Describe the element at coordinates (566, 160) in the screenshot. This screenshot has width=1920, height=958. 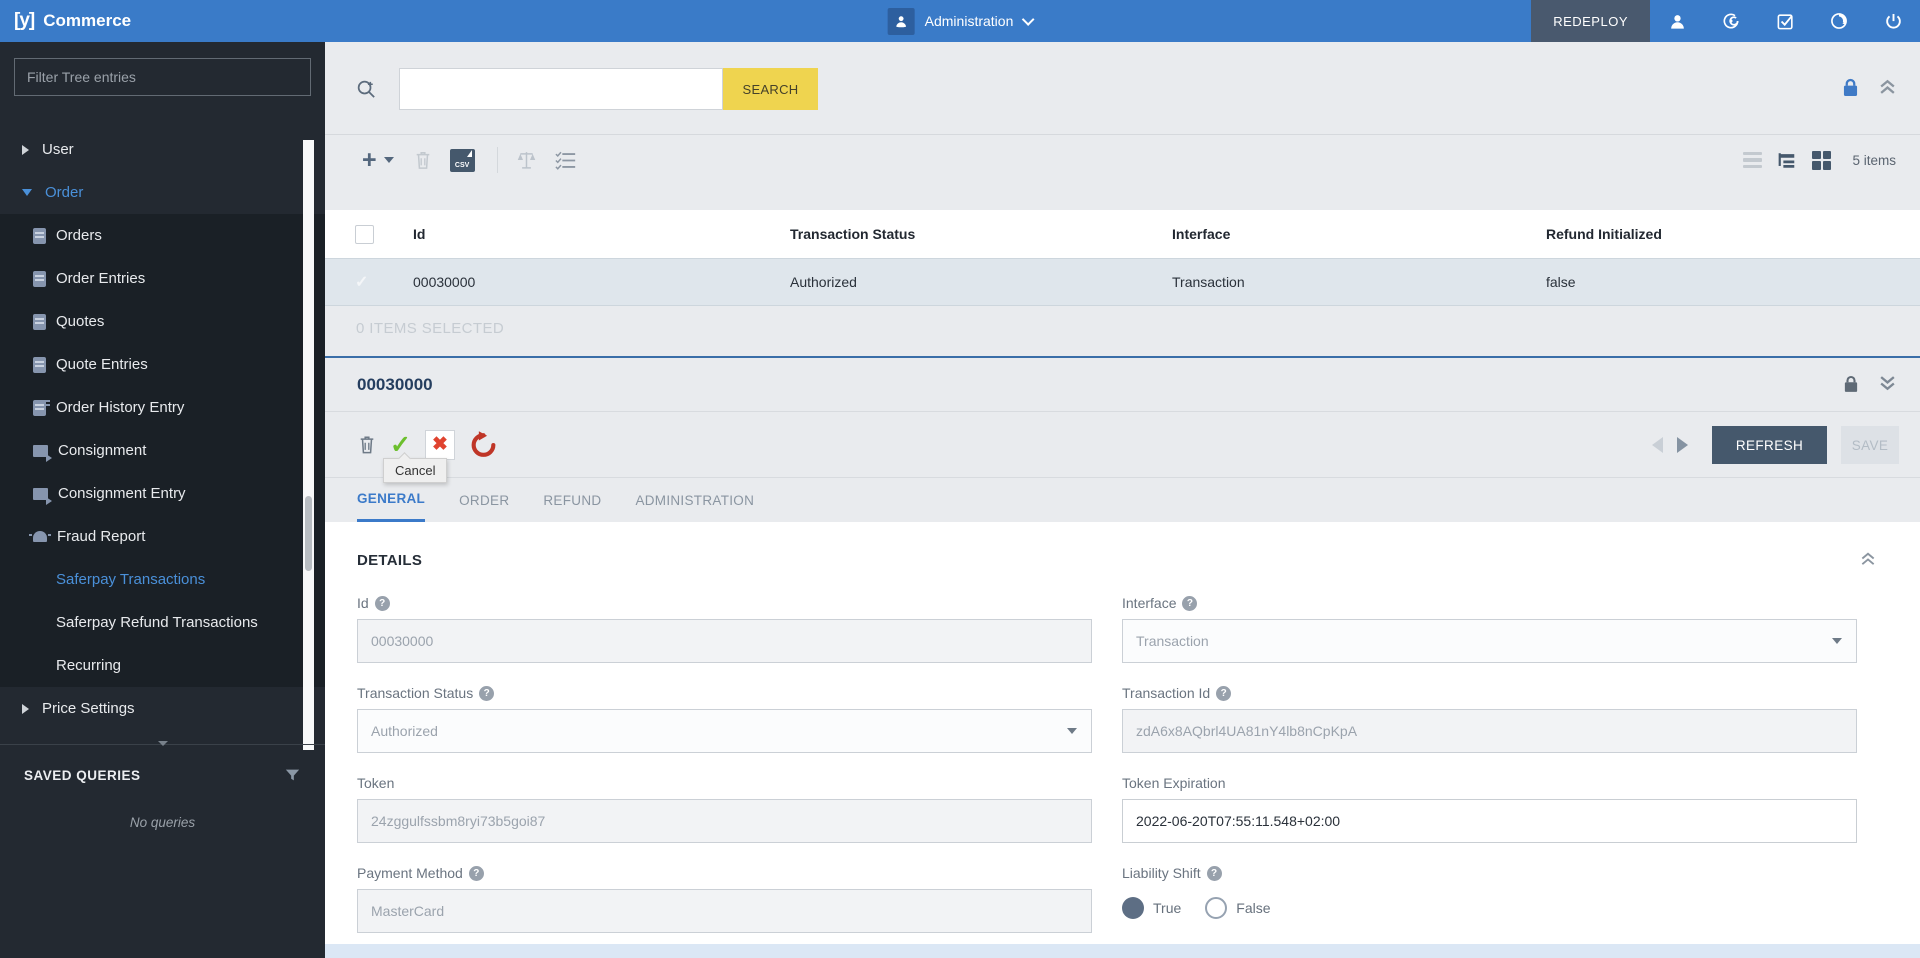
I see `bulk-edit-button` at that location.